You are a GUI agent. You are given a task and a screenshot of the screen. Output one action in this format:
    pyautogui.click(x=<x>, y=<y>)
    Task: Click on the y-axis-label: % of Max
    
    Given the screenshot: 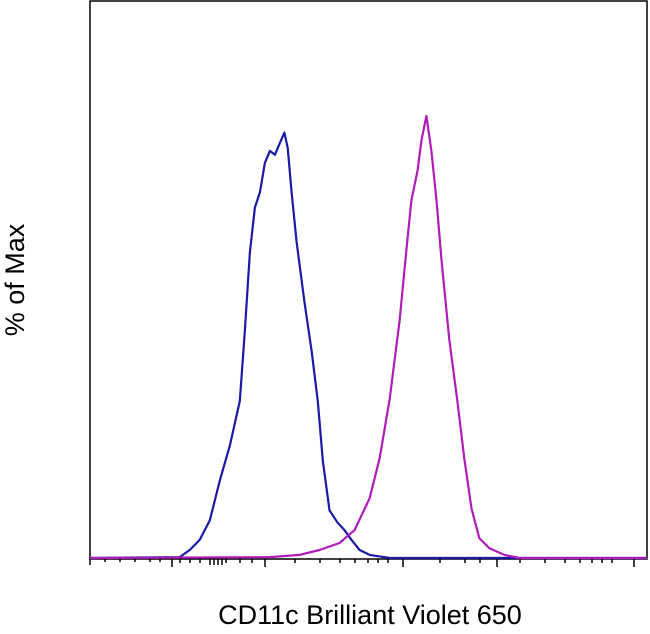 What is the action you would take?
    pyautogui.click(x=15, y=279)
    